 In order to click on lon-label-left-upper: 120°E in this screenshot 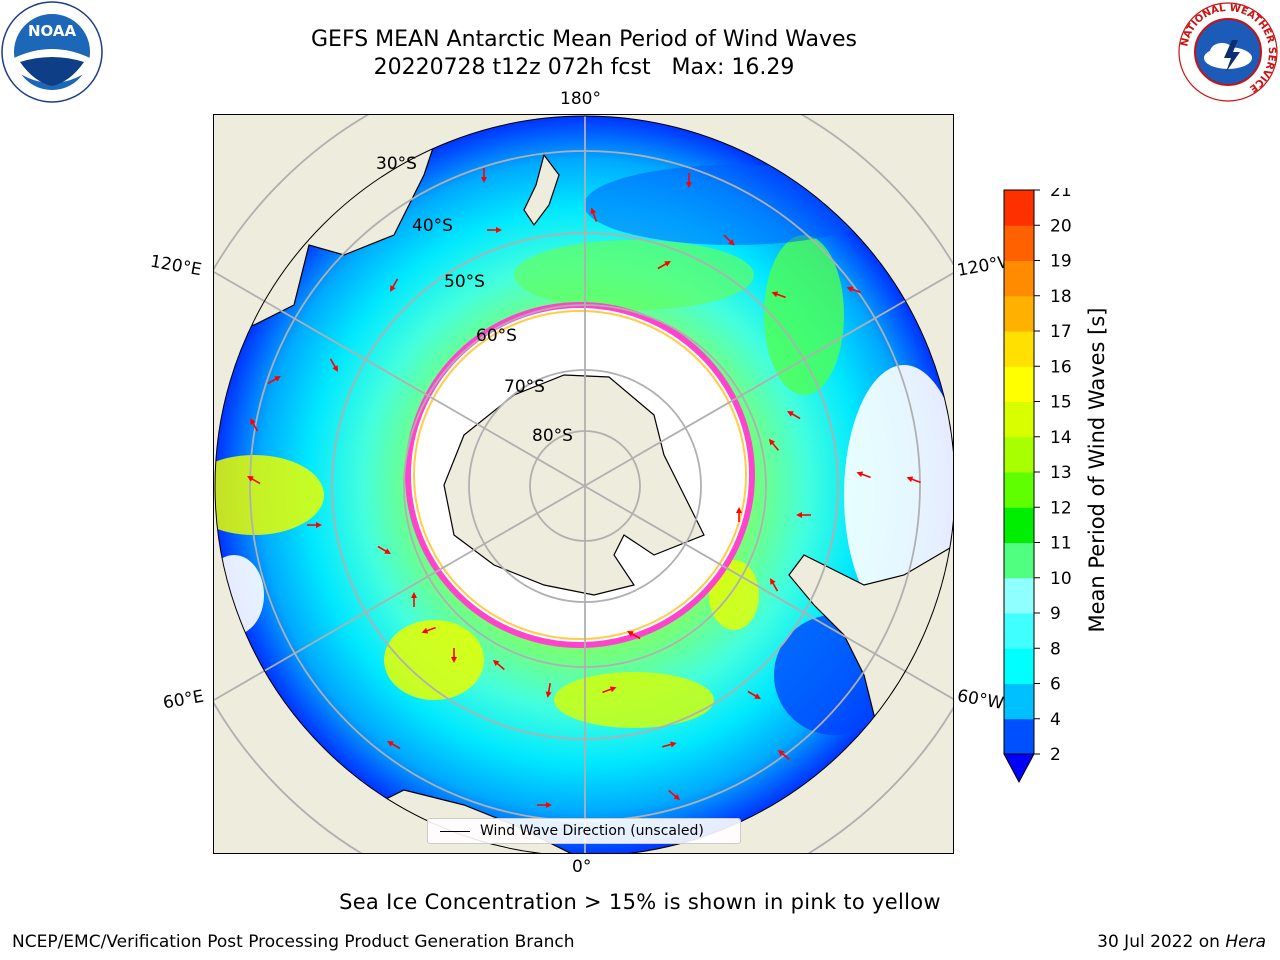, I will do `click(176, 266)`.